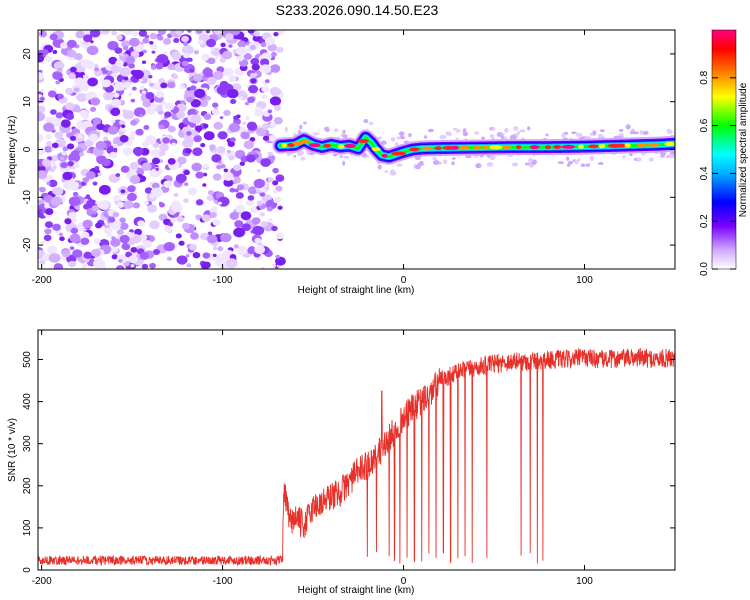  Describe the element at coordinates (356, 290) in the screenshot. I see `top-x-axis-label: Height of straight line (km)` at that location.